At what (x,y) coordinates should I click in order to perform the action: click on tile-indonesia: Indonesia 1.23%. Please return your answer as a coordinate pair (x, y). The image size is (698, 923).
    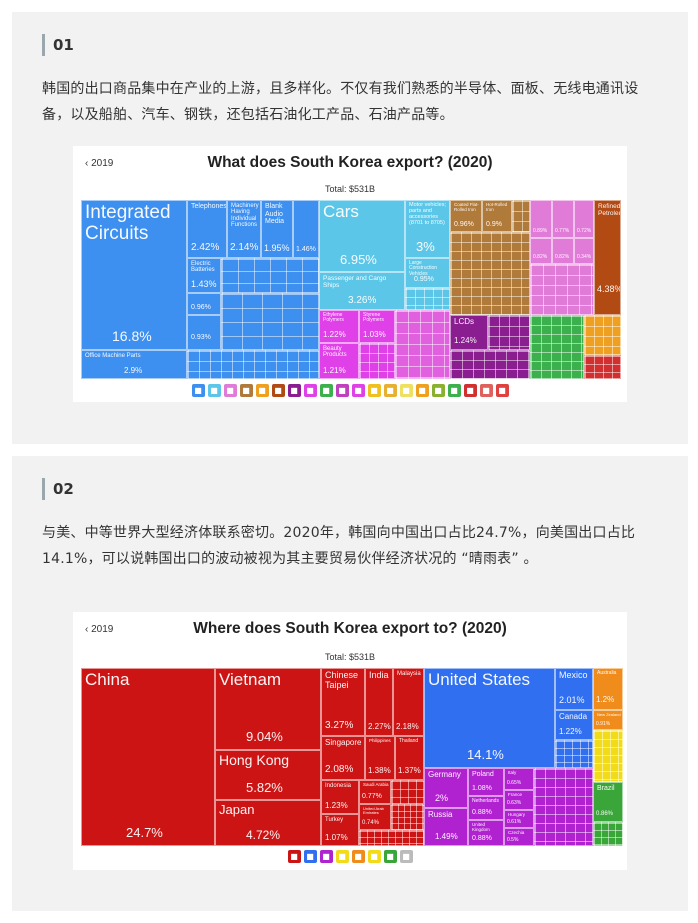
    Looking at the image, I should click on (340, 797).